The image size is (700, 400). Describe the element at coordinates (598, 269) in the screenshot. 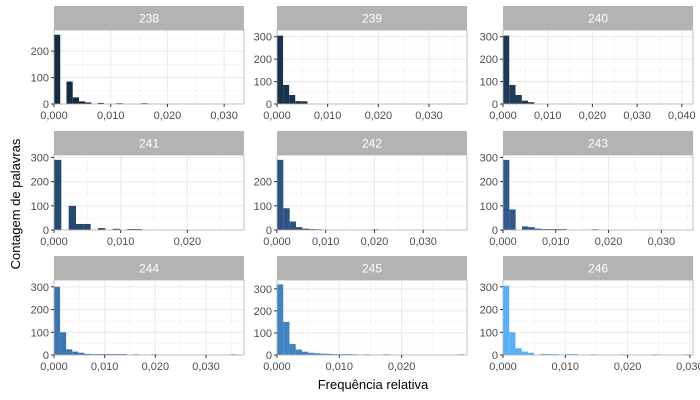

I see `facet-strip-label: 246` at that location.